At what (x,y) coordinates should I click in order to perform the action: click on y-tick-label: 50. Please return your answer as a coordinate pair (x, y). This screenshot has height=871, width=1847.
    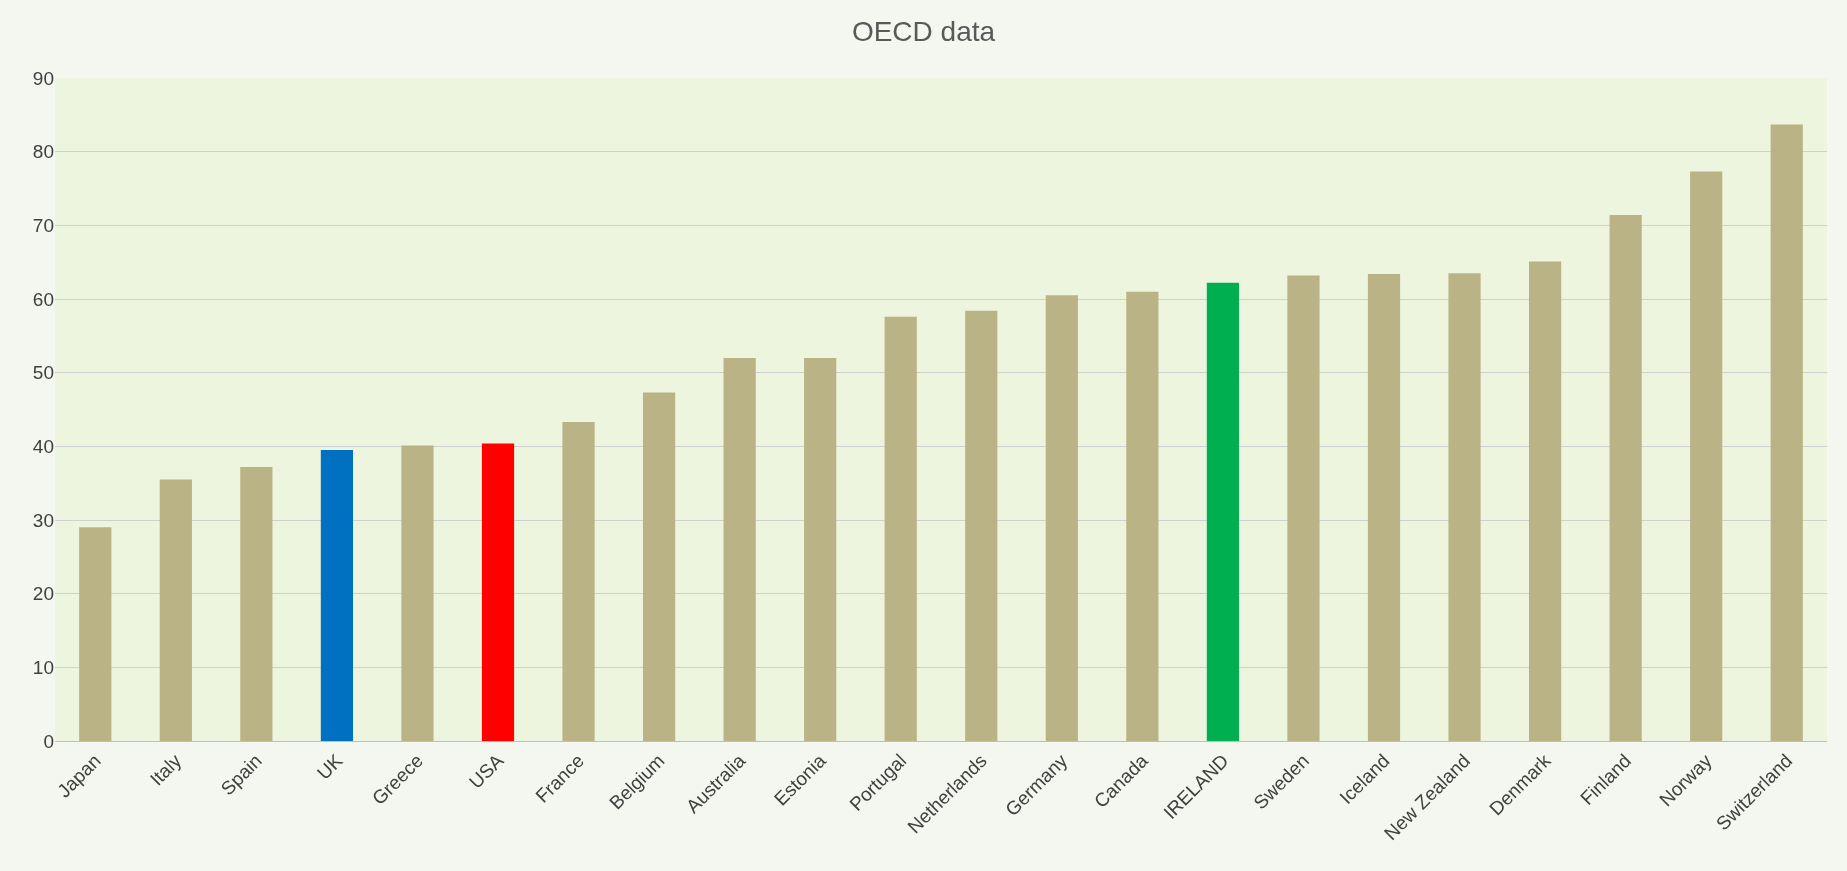
    Looking at the image, I should click on (43, 373).